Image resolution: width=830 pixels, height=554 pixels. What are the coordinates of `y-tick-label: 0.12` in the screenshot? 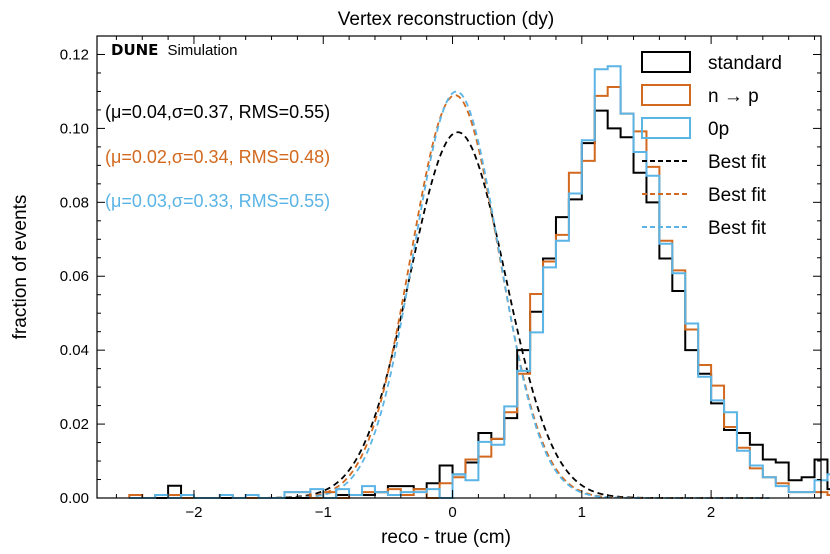 It's located at (74, 54).